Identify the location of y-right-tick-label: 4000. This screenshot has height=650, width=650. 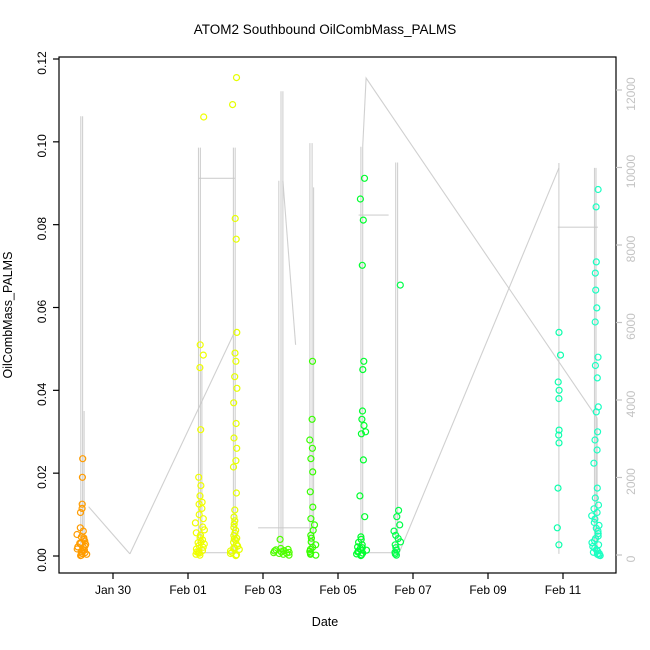
(631, 403).